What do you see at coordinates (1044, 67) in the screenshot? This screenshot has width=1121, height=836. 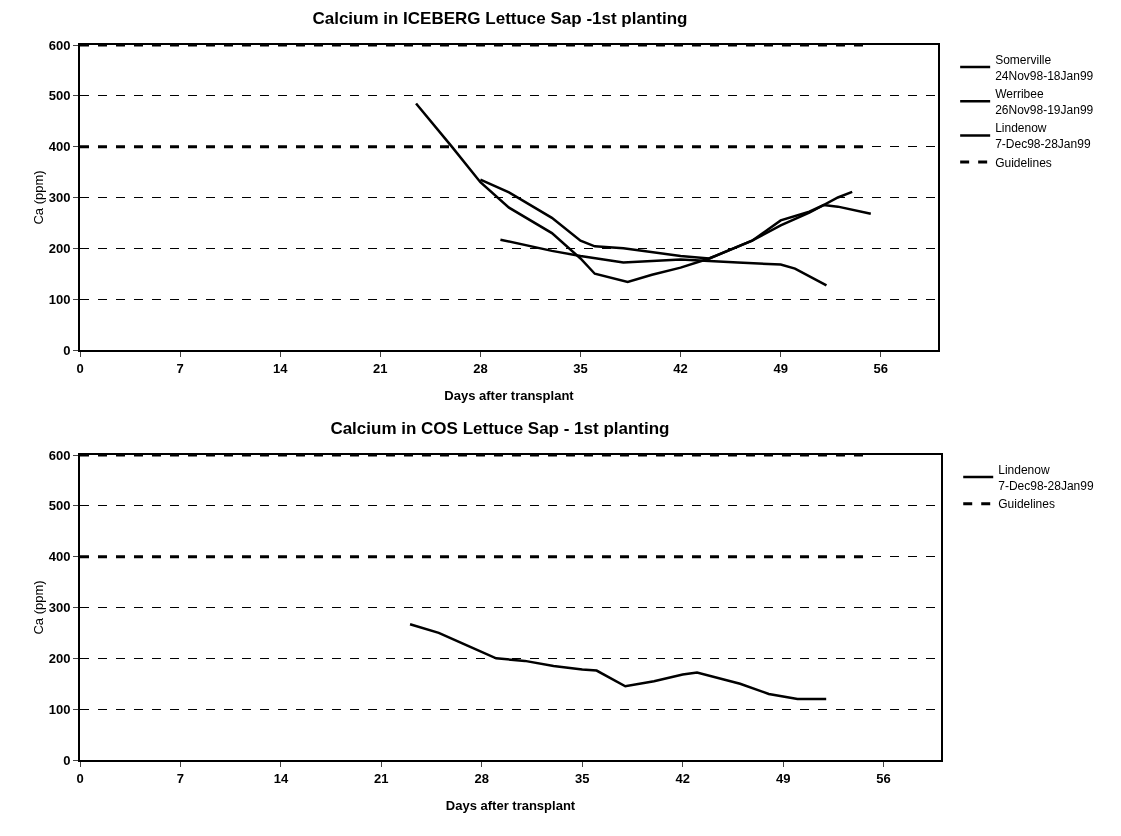 I see `legend-label: Somerville 24Nov98-18Jan99` at bounding box center [1044, 67].